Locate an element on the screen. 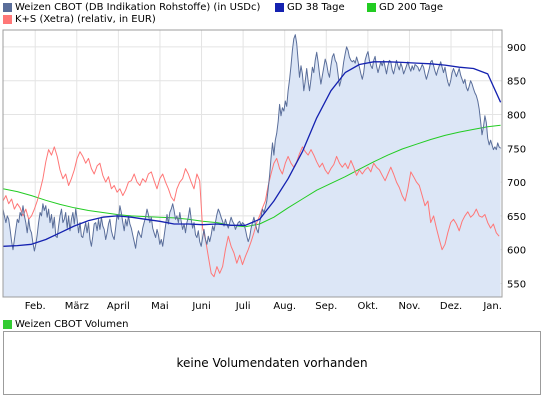 This screenshot has width=545, height=401. x-tick-label: Feb. is located at coordinates (35, 306).